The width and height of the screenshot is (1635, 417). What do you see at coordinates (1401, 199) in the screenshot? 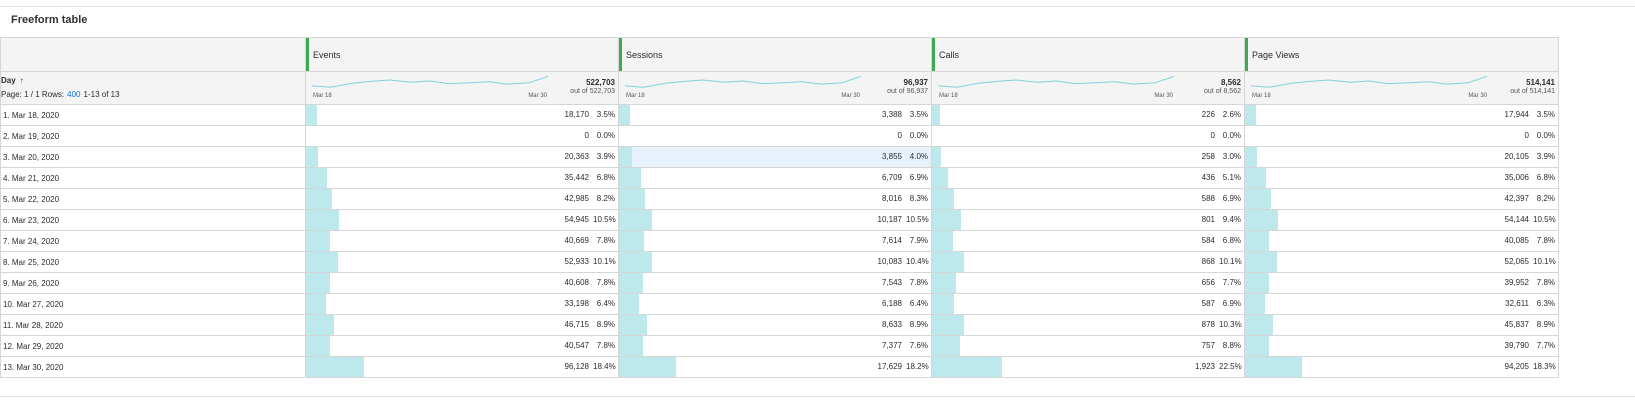
I see `metric-cell: 42,397 8.2%` at bounding box center [1401, 199].